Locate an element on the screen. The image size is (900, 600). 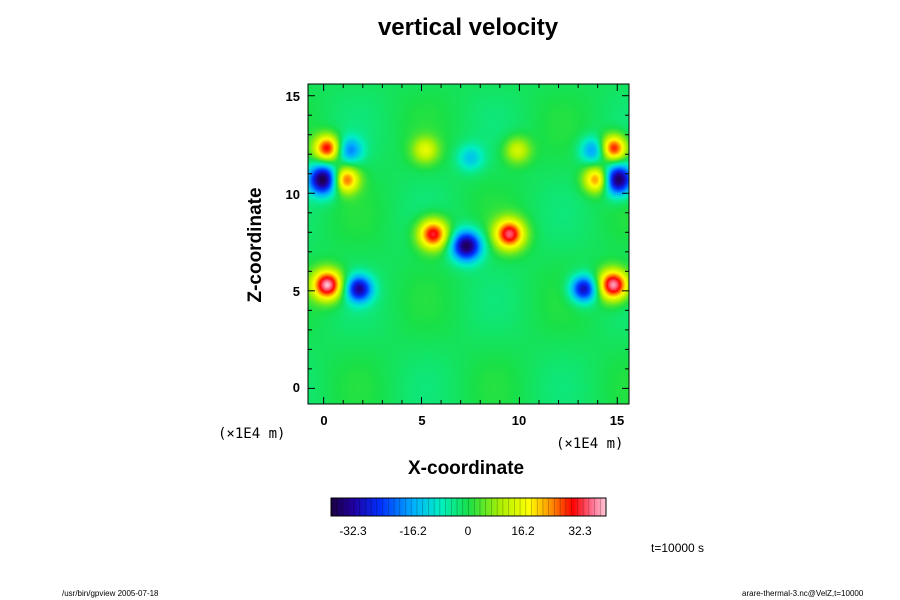
y-tick-label: 5 is located at coordinates (296, 291).